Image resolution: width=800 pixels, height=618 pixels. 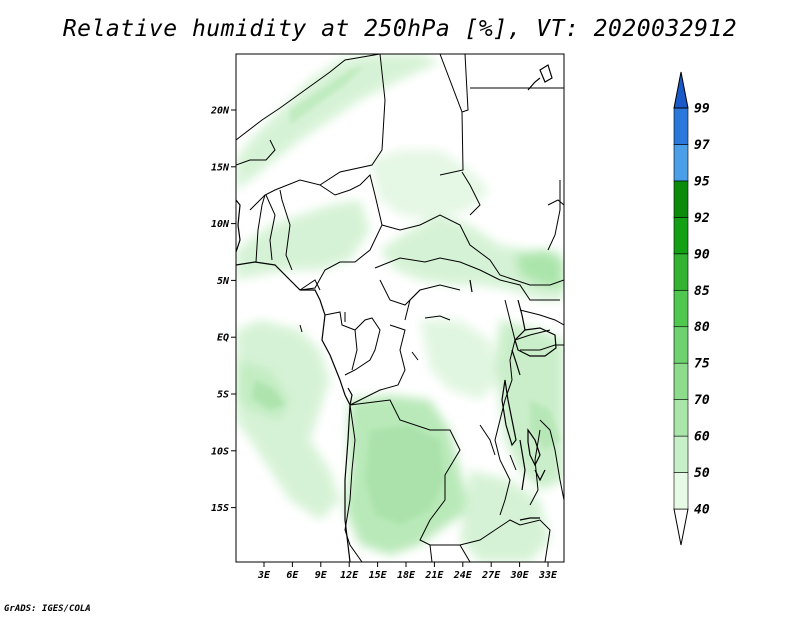 I want to click on lon-tick-label: 30E, so click(x=520, y=575).